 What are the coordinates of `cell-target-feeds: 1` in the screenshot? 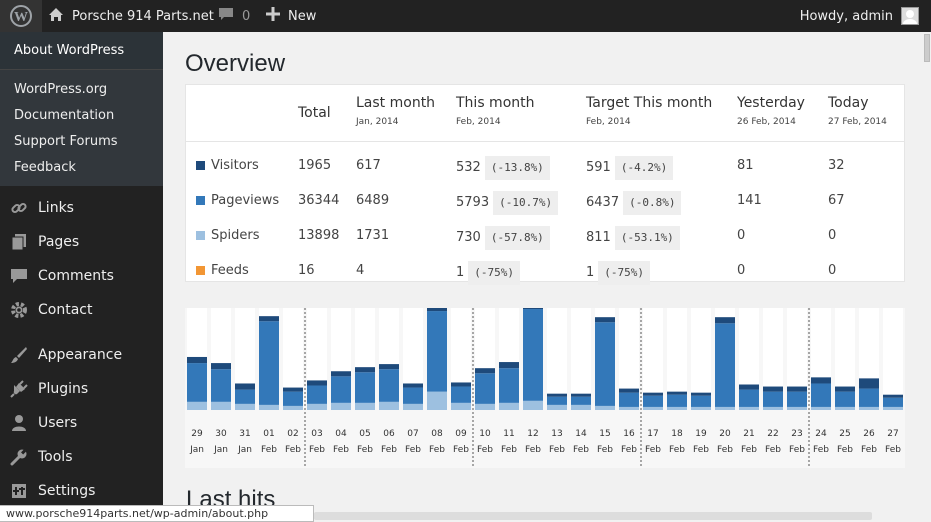 It's located at (590, 272).